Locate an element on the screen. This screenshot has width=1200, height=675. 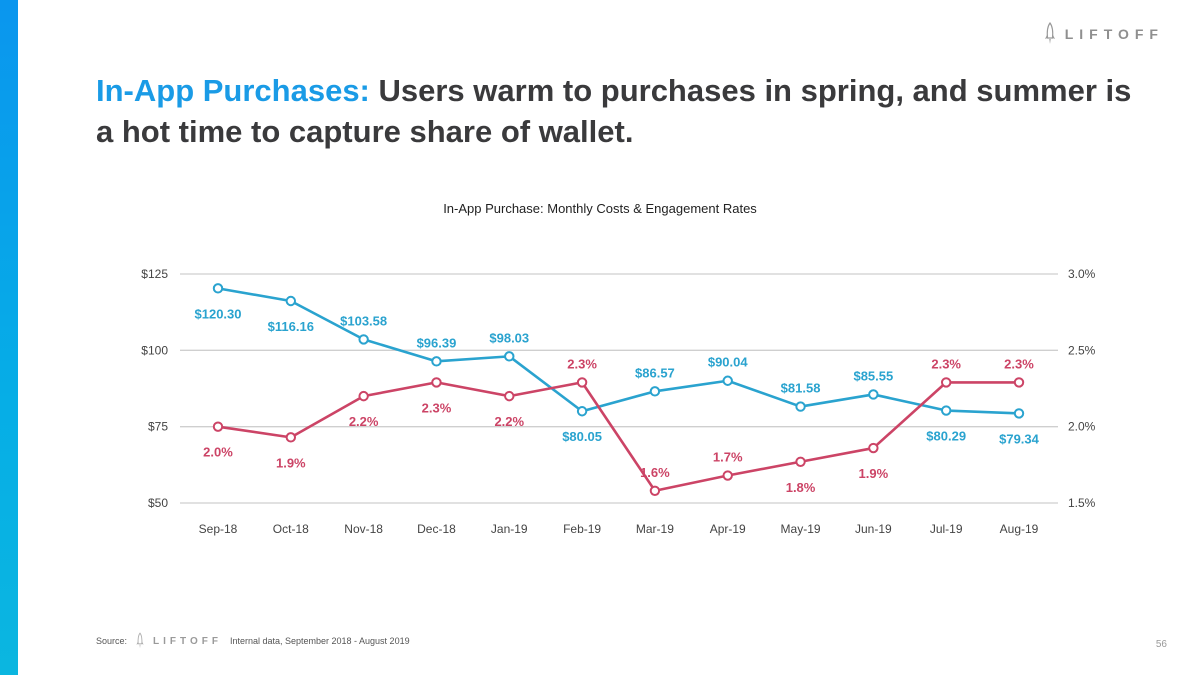
x-tick-label: Aug-19 is located at coordinates (1019, 529).